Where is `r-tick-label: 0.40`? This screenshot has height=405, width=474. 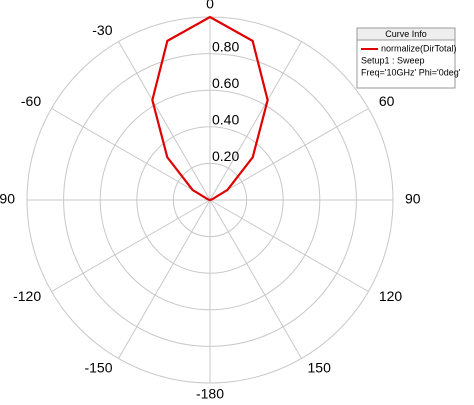 r-tick-label: 0.40 is located at coordinates (225, 120).